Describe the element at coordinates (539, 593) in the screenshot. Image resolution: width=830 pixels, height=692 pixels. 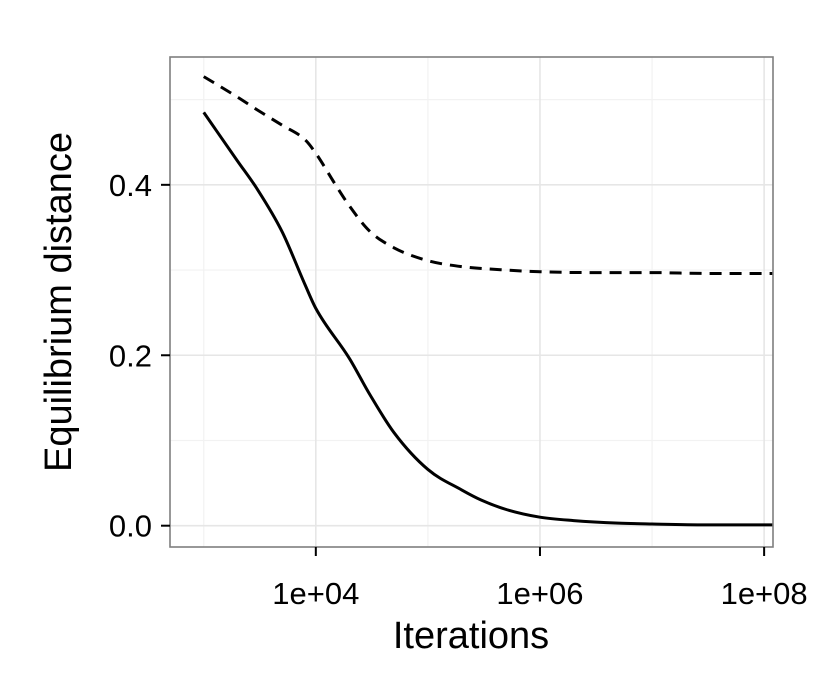
I see `x-tick-label: 1e+06` at that location.